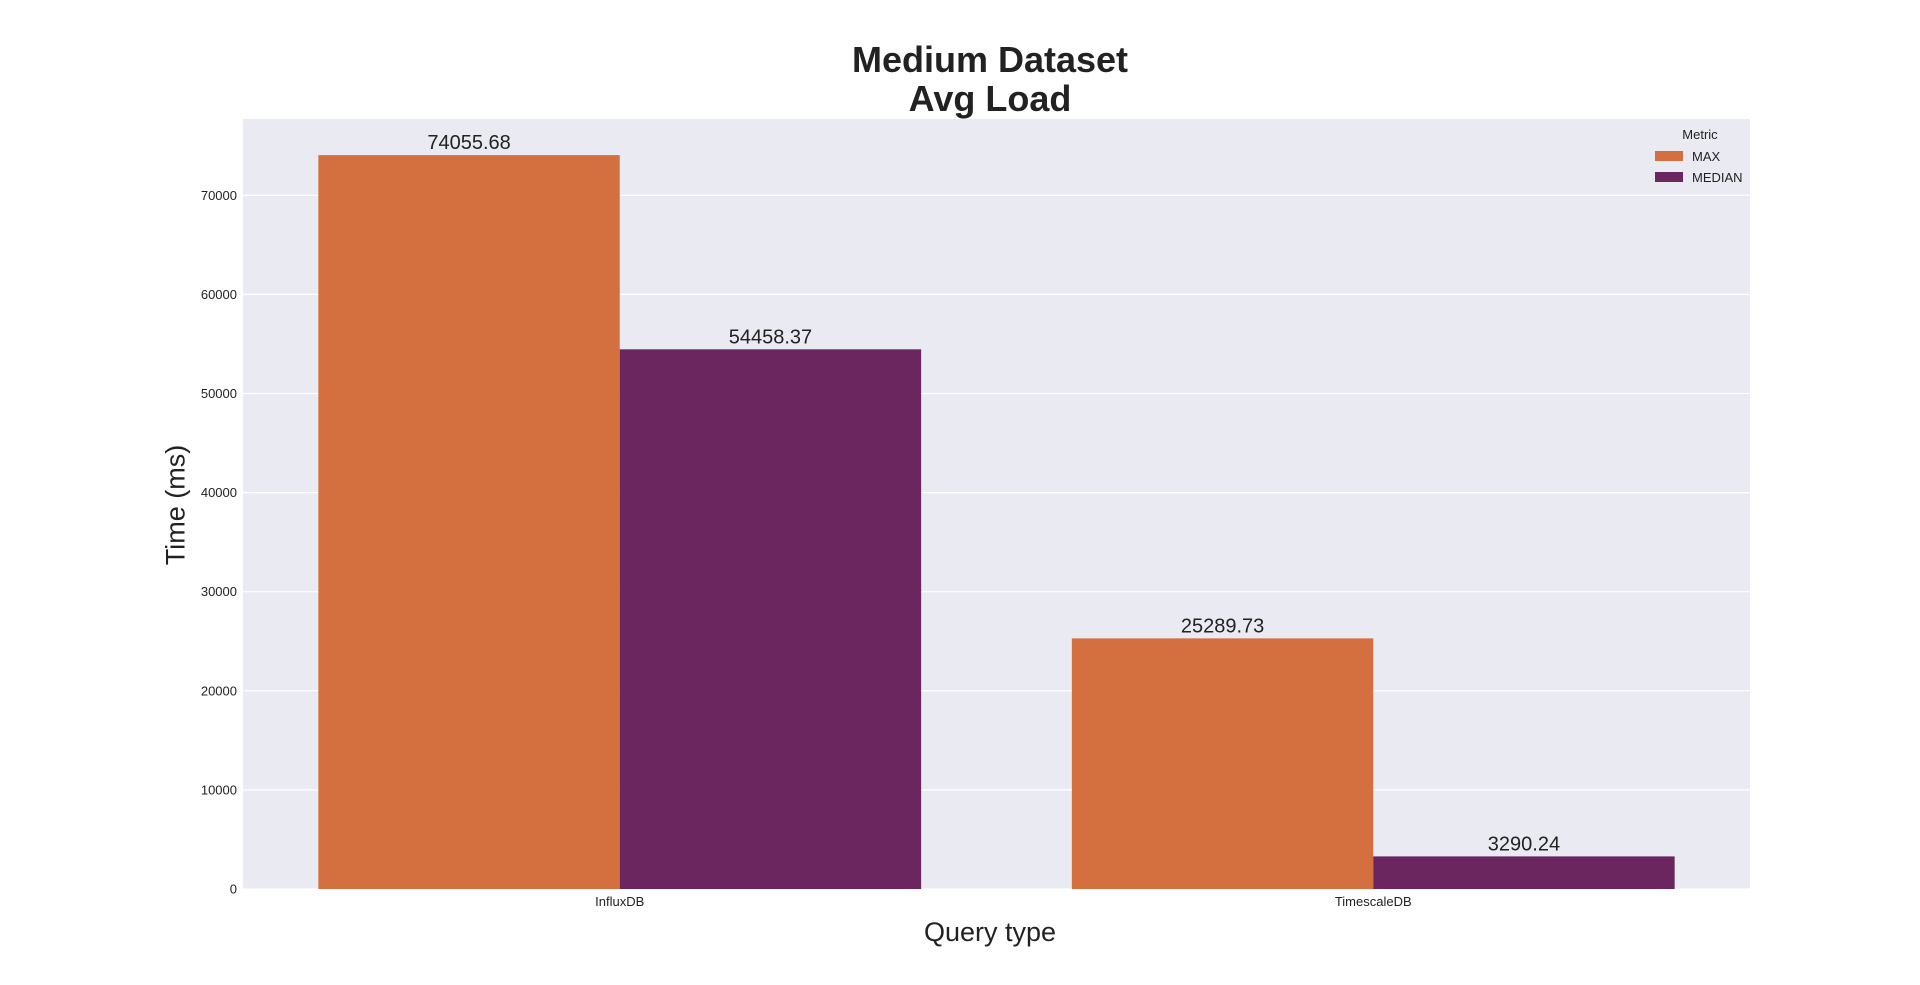 The width and height of the screenshot is (1920, 985). Describe the element at coordinates (175, 505) in the screenshot. I see `y-axis-label: Time (ms)` at that location.